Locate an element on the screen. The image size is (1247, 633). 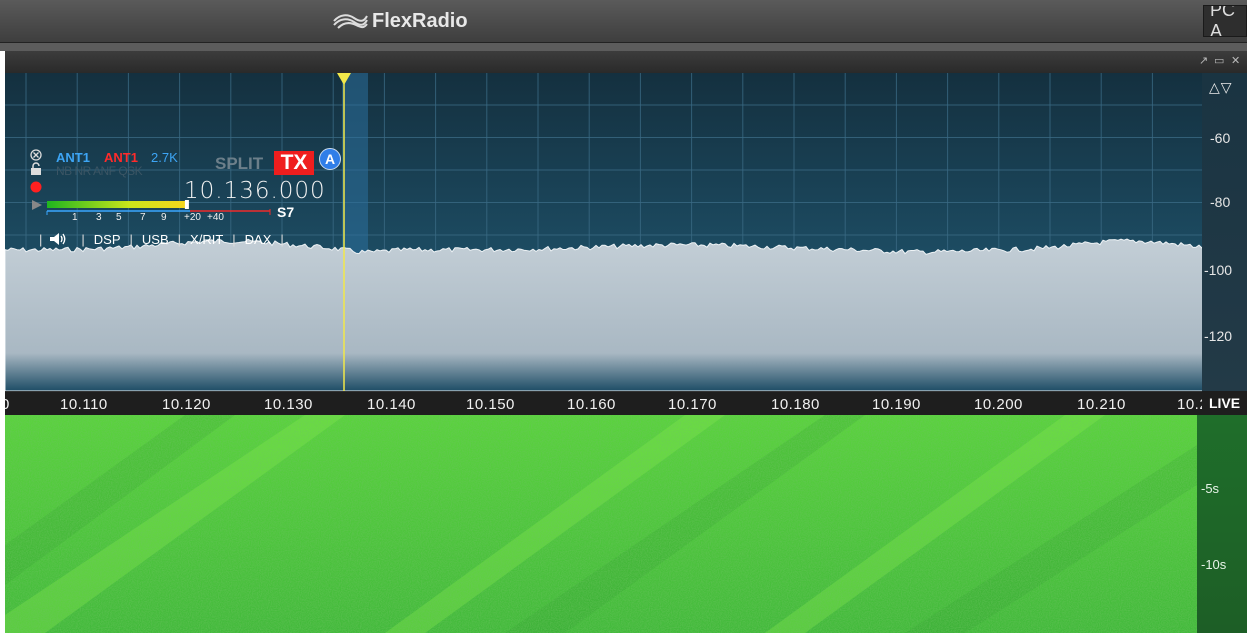
slice-tab-row: | | DSP | USB | X/RIT | DAX | is located at coordinates (161, 239).